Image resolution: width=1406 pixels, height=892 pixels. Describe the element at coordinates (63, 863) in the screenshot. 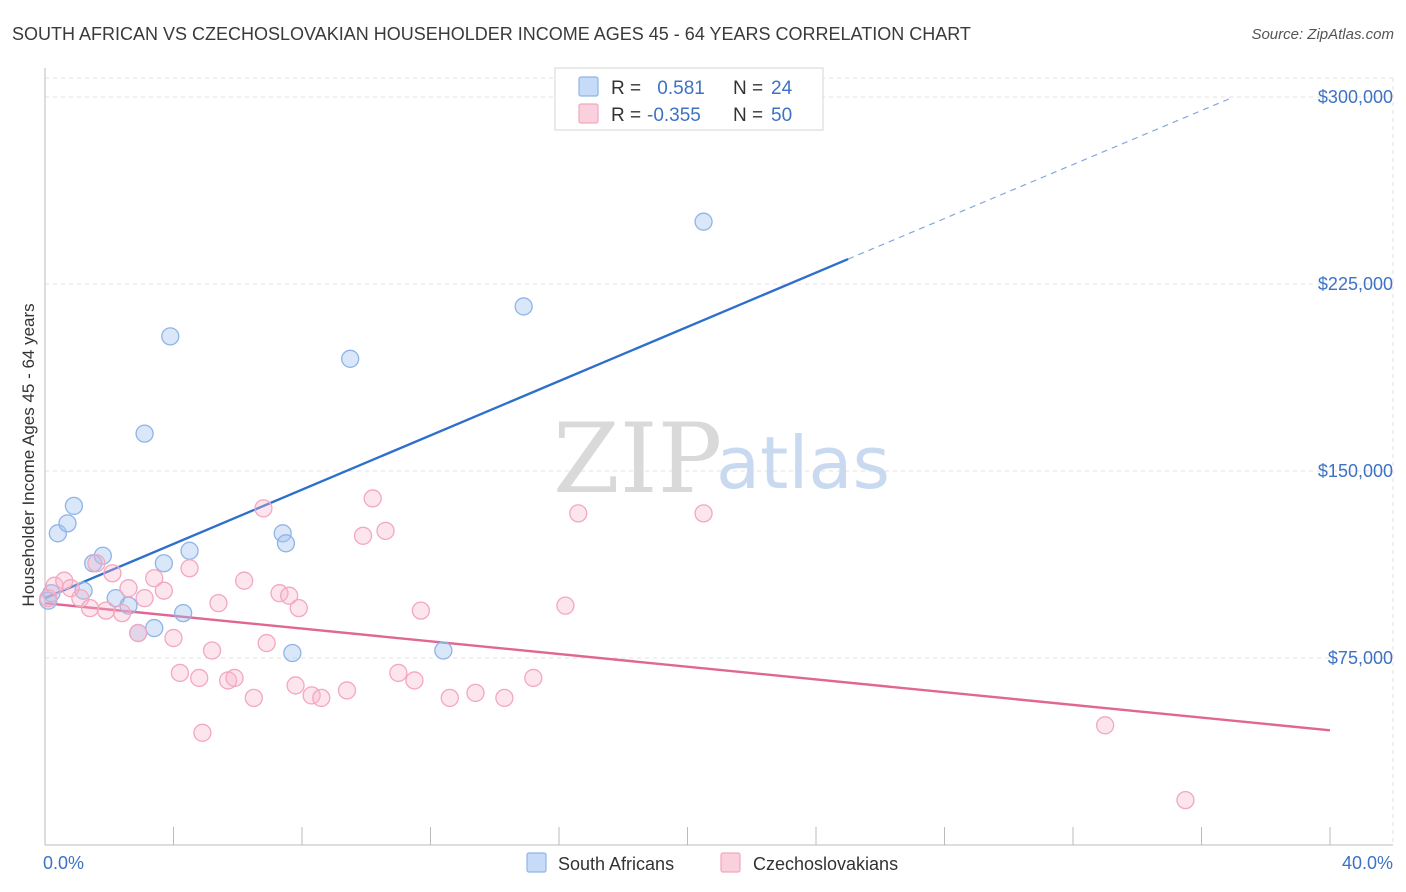

I see `x-tick-min: 0.0%` at that location.